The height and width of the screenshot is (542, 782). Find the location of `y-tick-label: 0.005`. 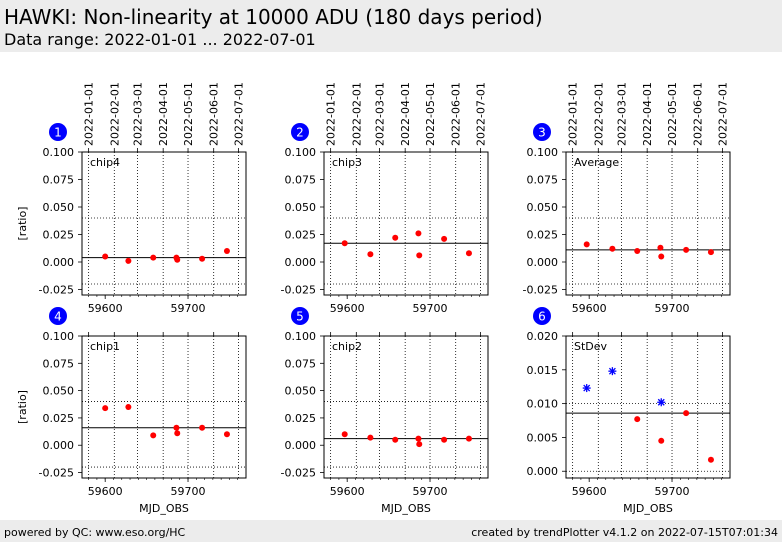

y-tick-label: 0.005 is located at coordinates (543, 437).